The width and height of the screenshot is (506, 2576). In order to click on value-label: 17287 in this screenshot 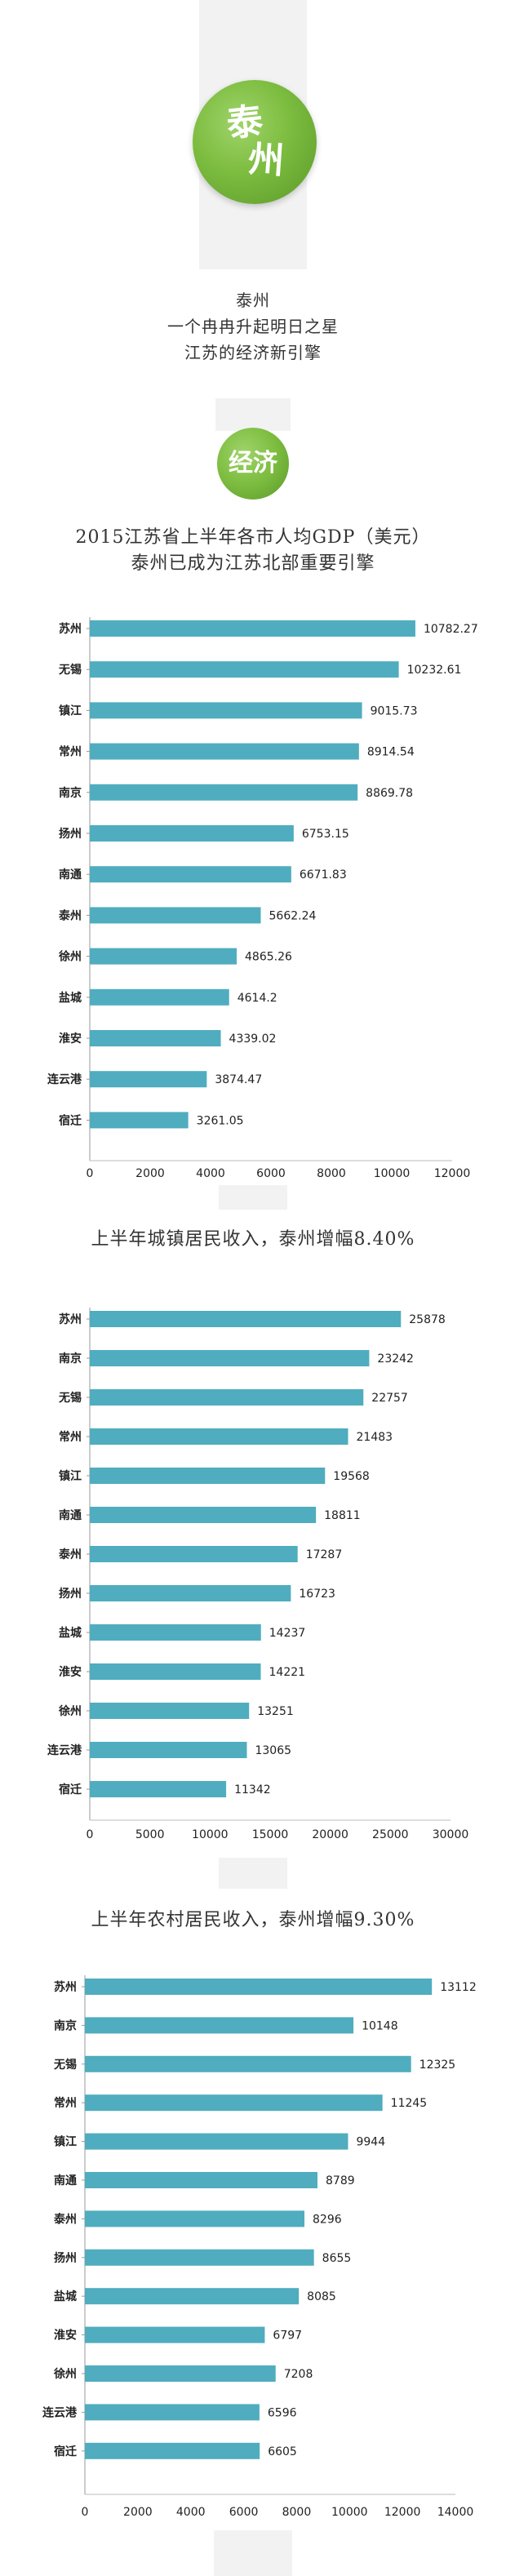, I will do `click(325, 1554)`.